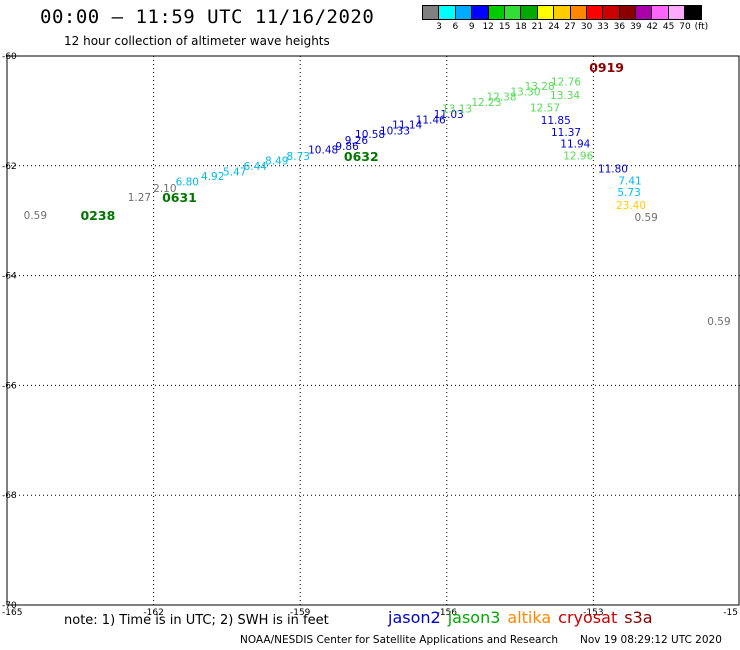 Image resolution: width=740 pixels, height=650 pixels. What do you see at coordinates (457, 110) in the screenshot?
I see `swh-value-label: 13.13` at bounding box center [457, 110].